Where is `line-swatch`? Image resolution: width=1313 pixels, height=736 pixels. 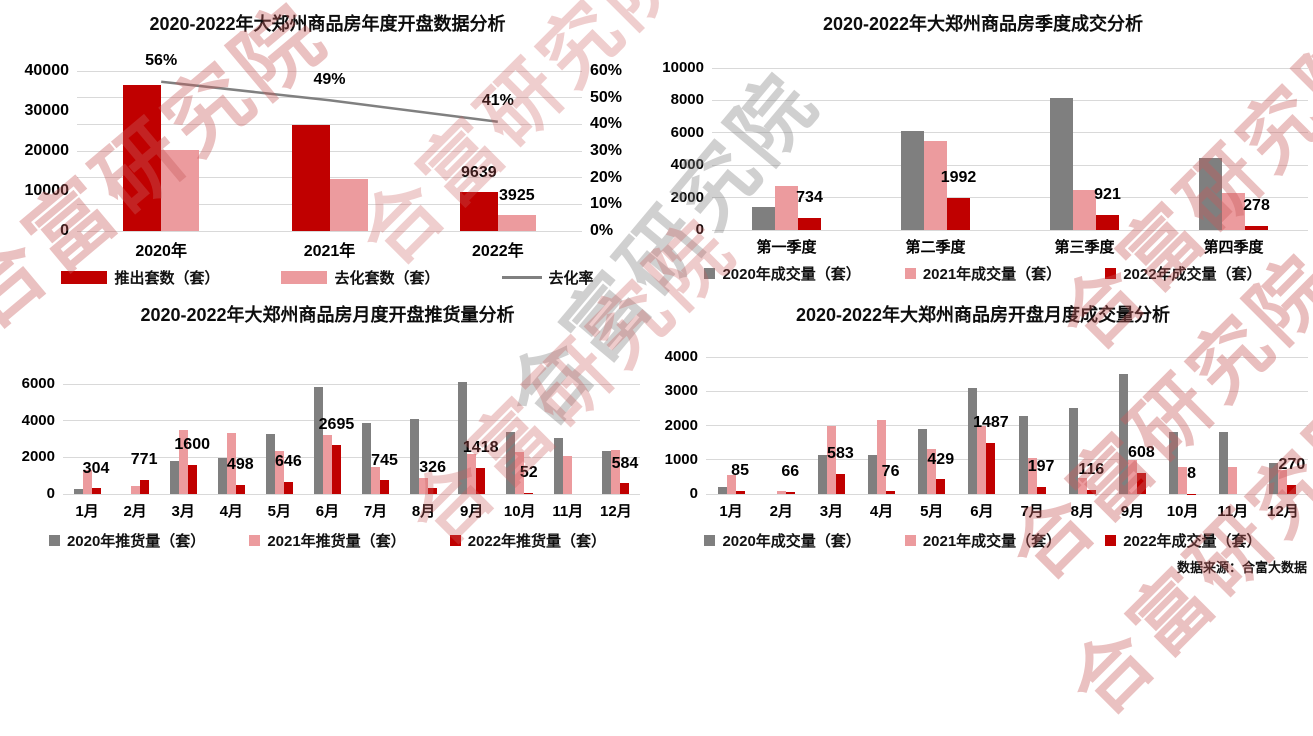
line-swatch is located at coordinates (522, 277).